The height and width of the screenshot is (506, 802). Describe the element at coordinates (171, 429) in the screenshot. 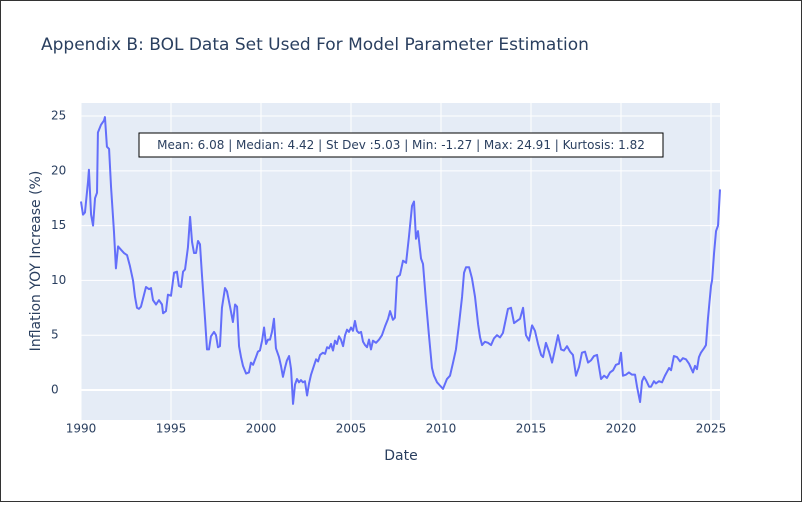

I see `x-tick-label: 1995` at that location.